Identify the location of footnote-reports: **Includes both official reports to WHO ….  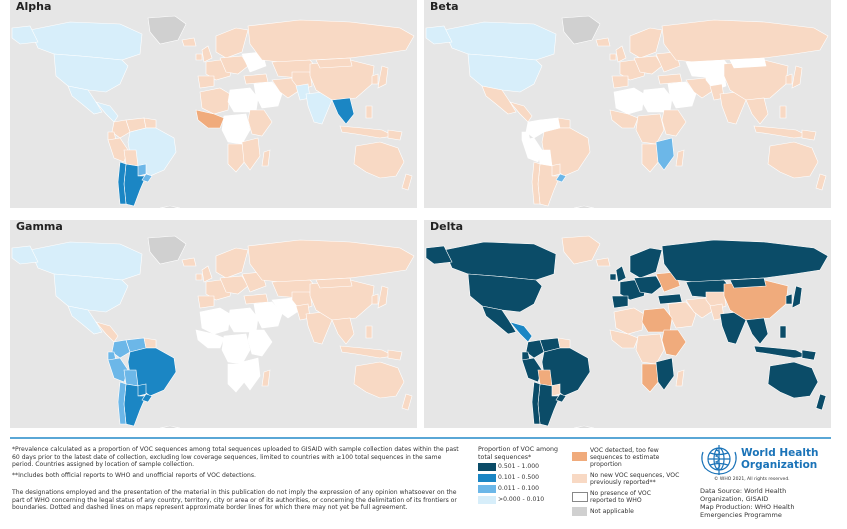
(134, 475).